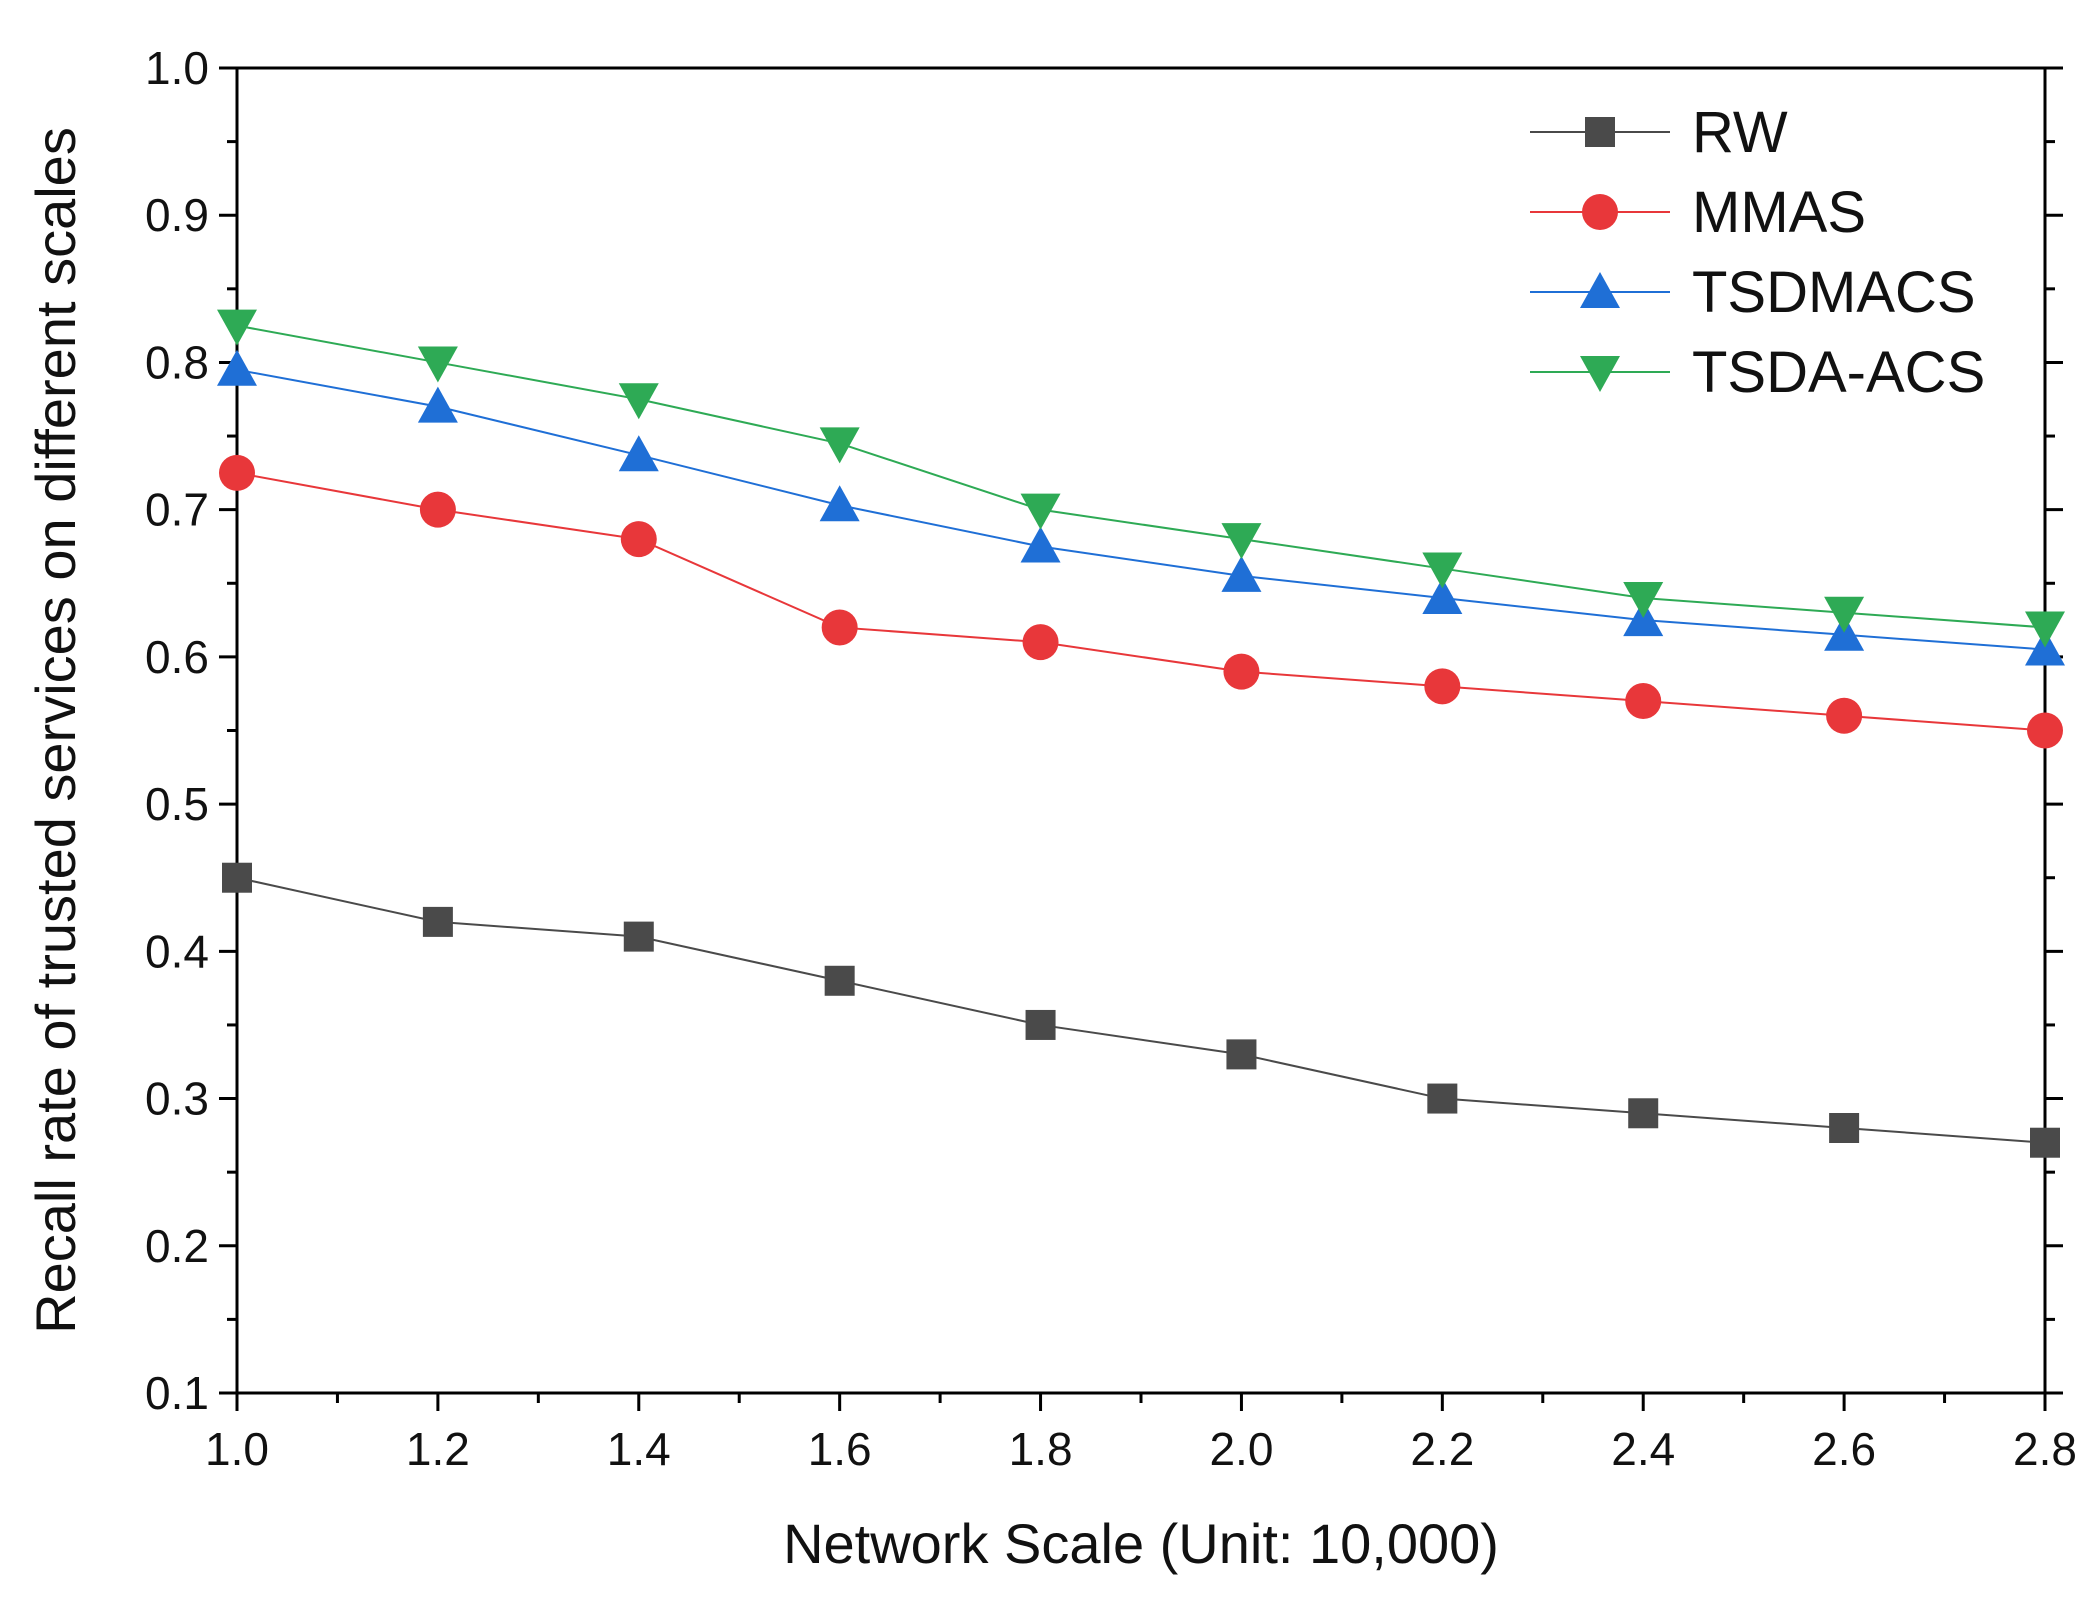 Image resolution: width=2095 pixels, height=1608 pixels. I want to click on legend-item-tsdmacs: TSDMACS, so click(1753, 292).